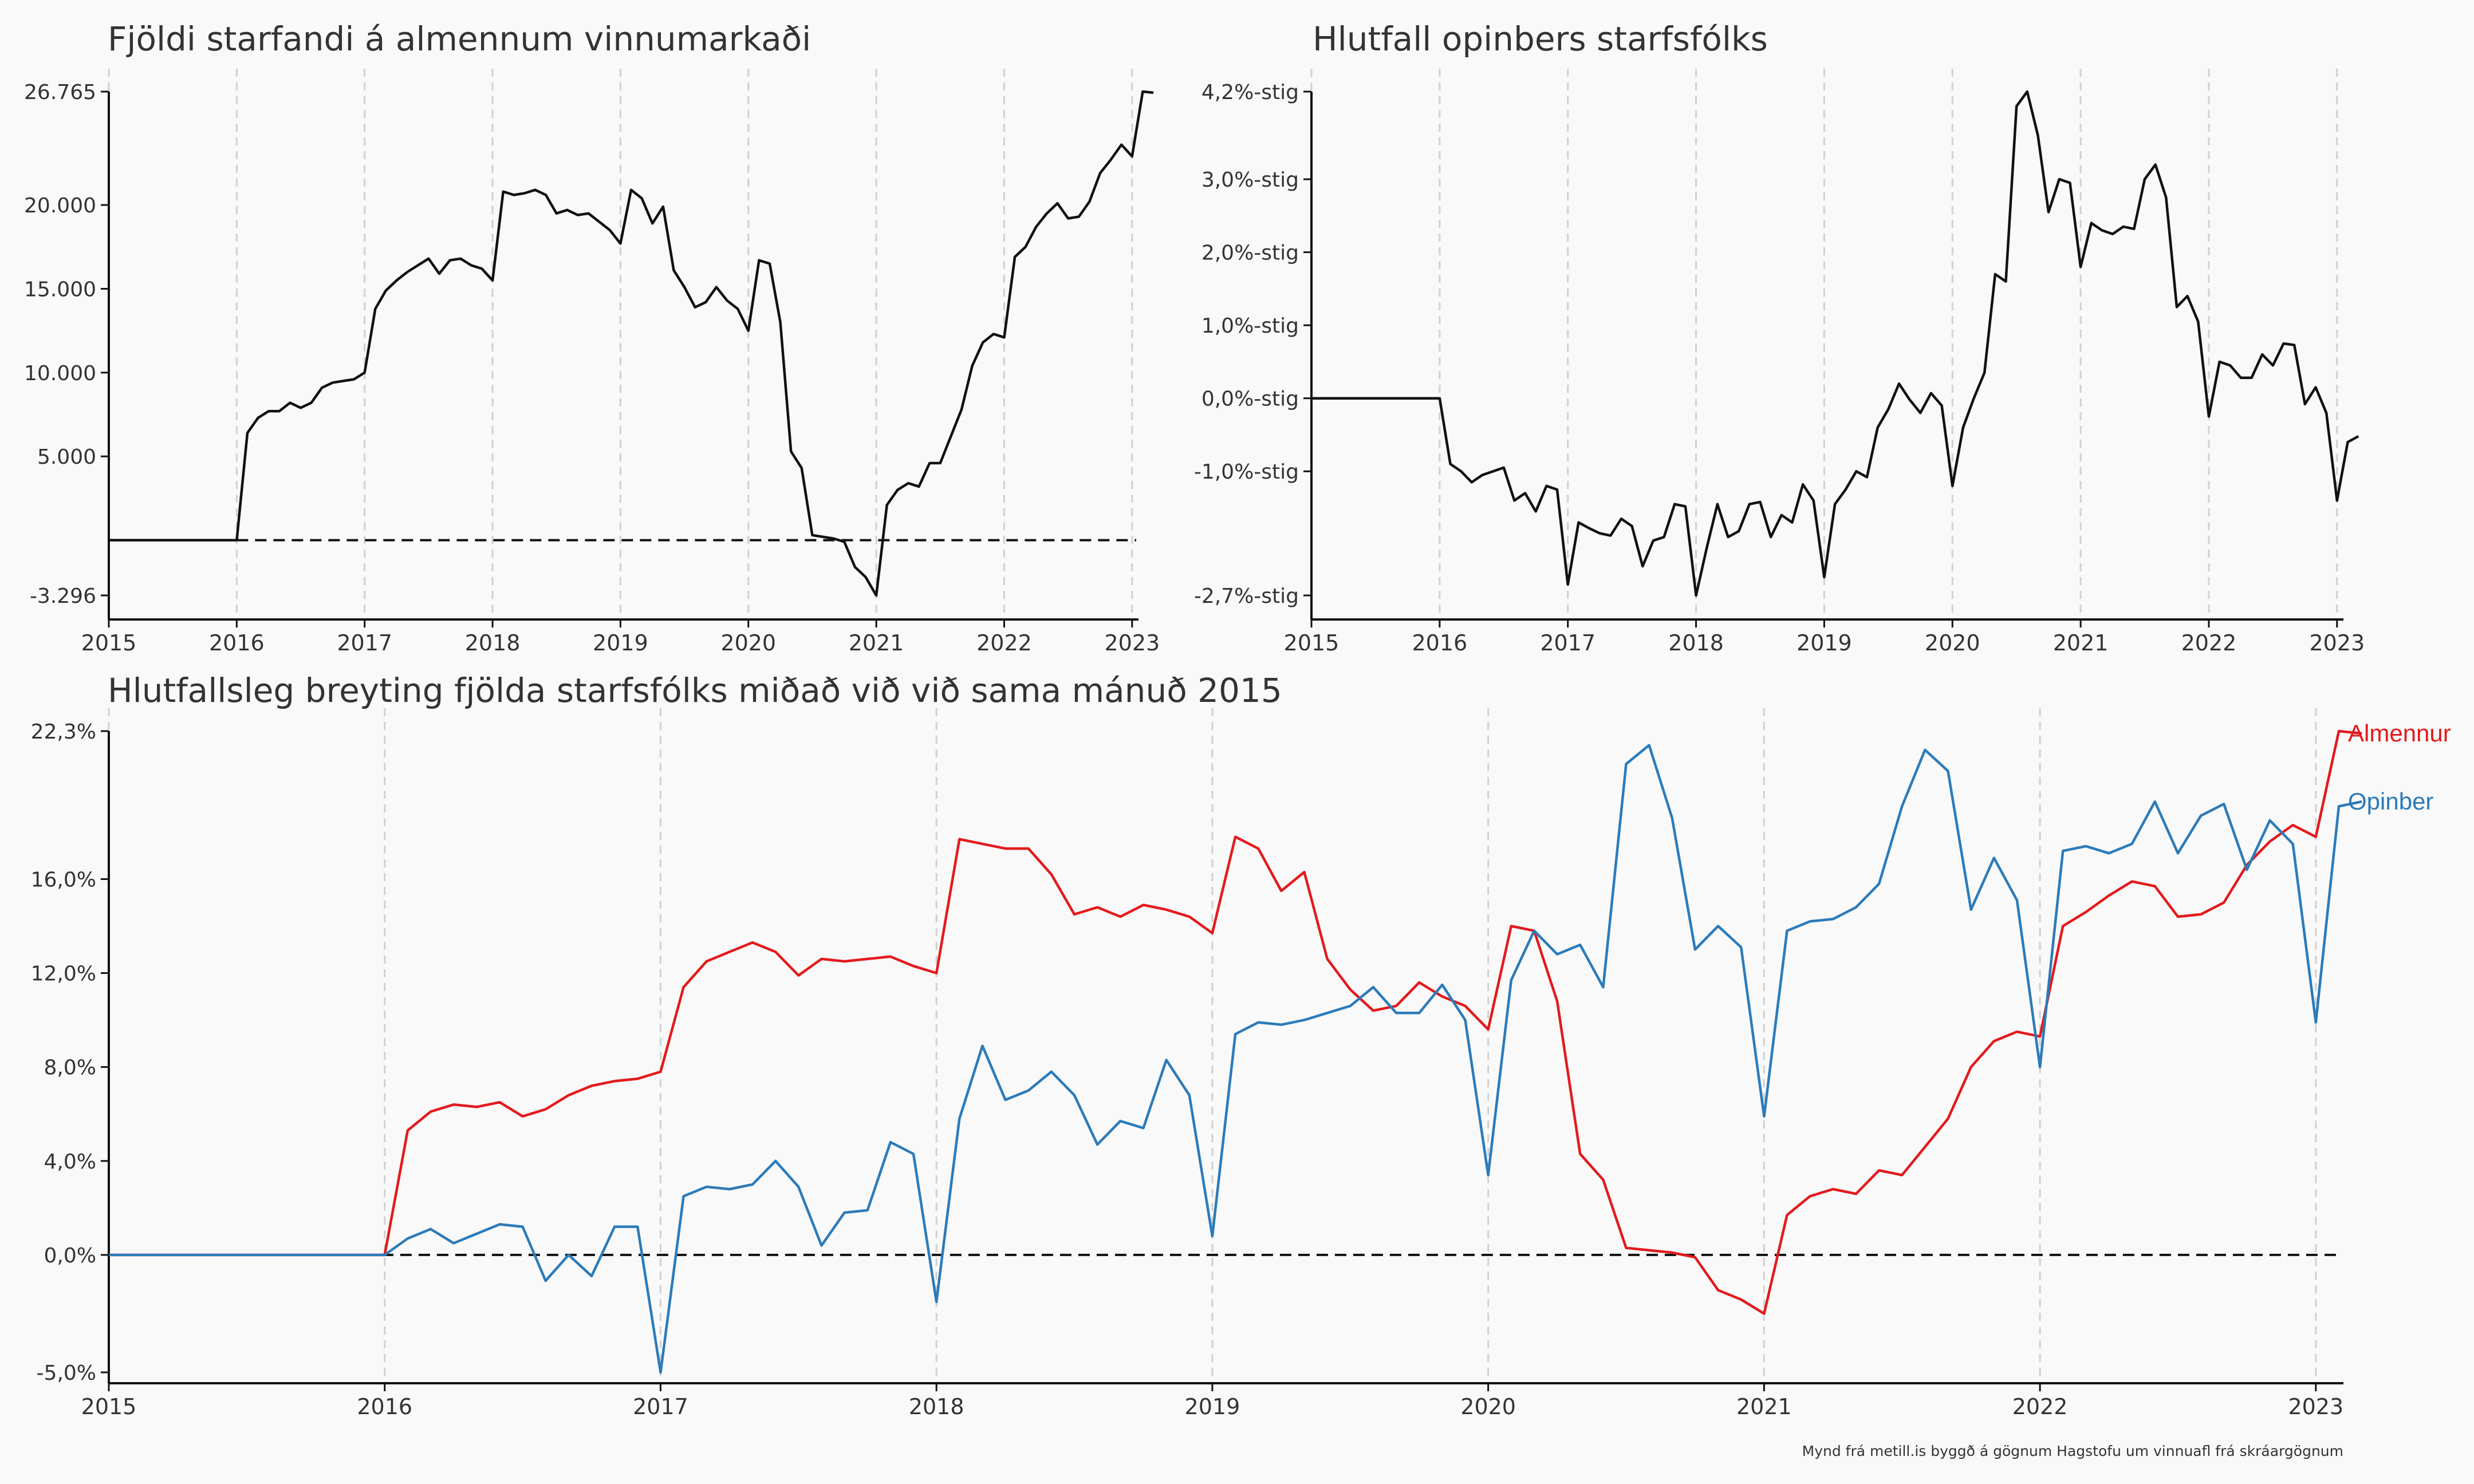 This screenshot has width=2474, height=1484. Describe the element at coordinates (1540, 38) in the screenshot. I see `chart2-title: Hlutfall opinbers starfsfólks` at that location.